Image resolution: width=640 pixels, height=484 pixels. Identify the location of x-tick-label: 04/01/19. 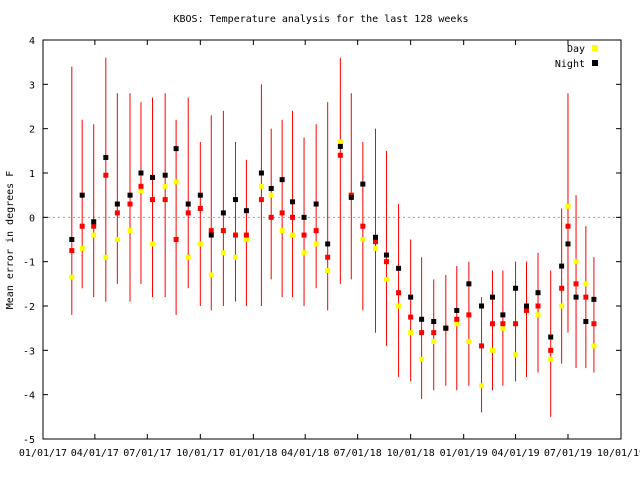
(515, 453).